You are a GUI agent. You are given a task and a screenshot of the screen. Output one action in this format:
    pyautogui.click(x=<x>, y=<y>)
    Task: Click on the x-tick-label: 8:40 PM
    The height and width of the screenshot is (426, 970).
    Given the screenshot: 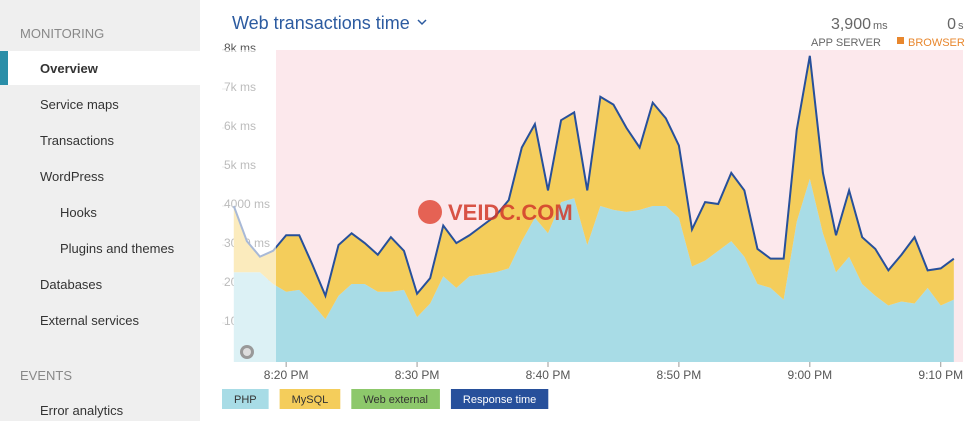 What is the action you would take?
    pyautogui.click(x=548, y=375)
    